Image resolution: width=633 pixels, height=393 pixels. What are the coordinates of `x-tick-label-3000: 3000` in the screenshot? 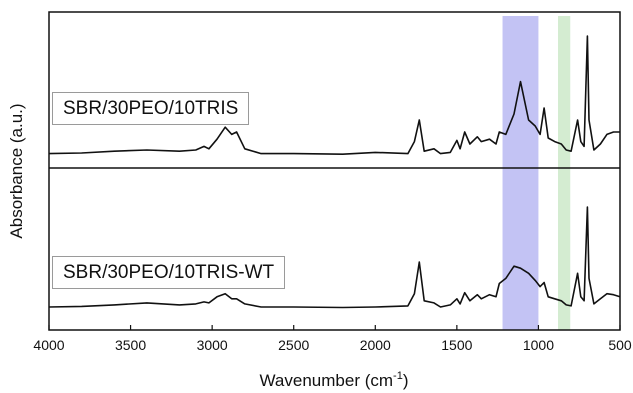 It's located at (212, 345).